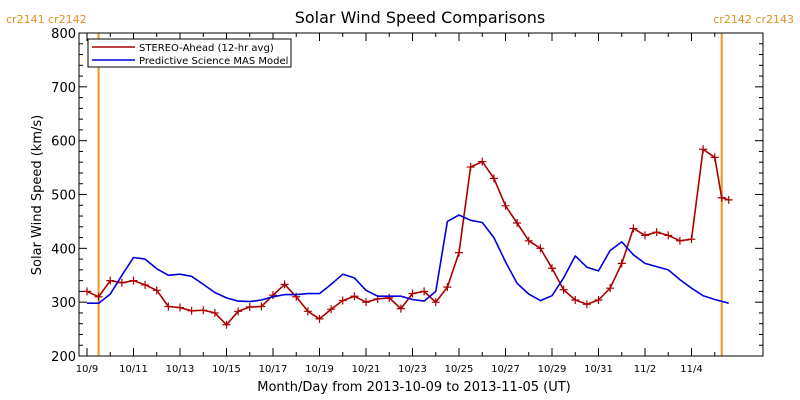 The image size is (800, 400). I want to click on rotation-marker-right-label: cr2142 cr2143, so click(753, 19).